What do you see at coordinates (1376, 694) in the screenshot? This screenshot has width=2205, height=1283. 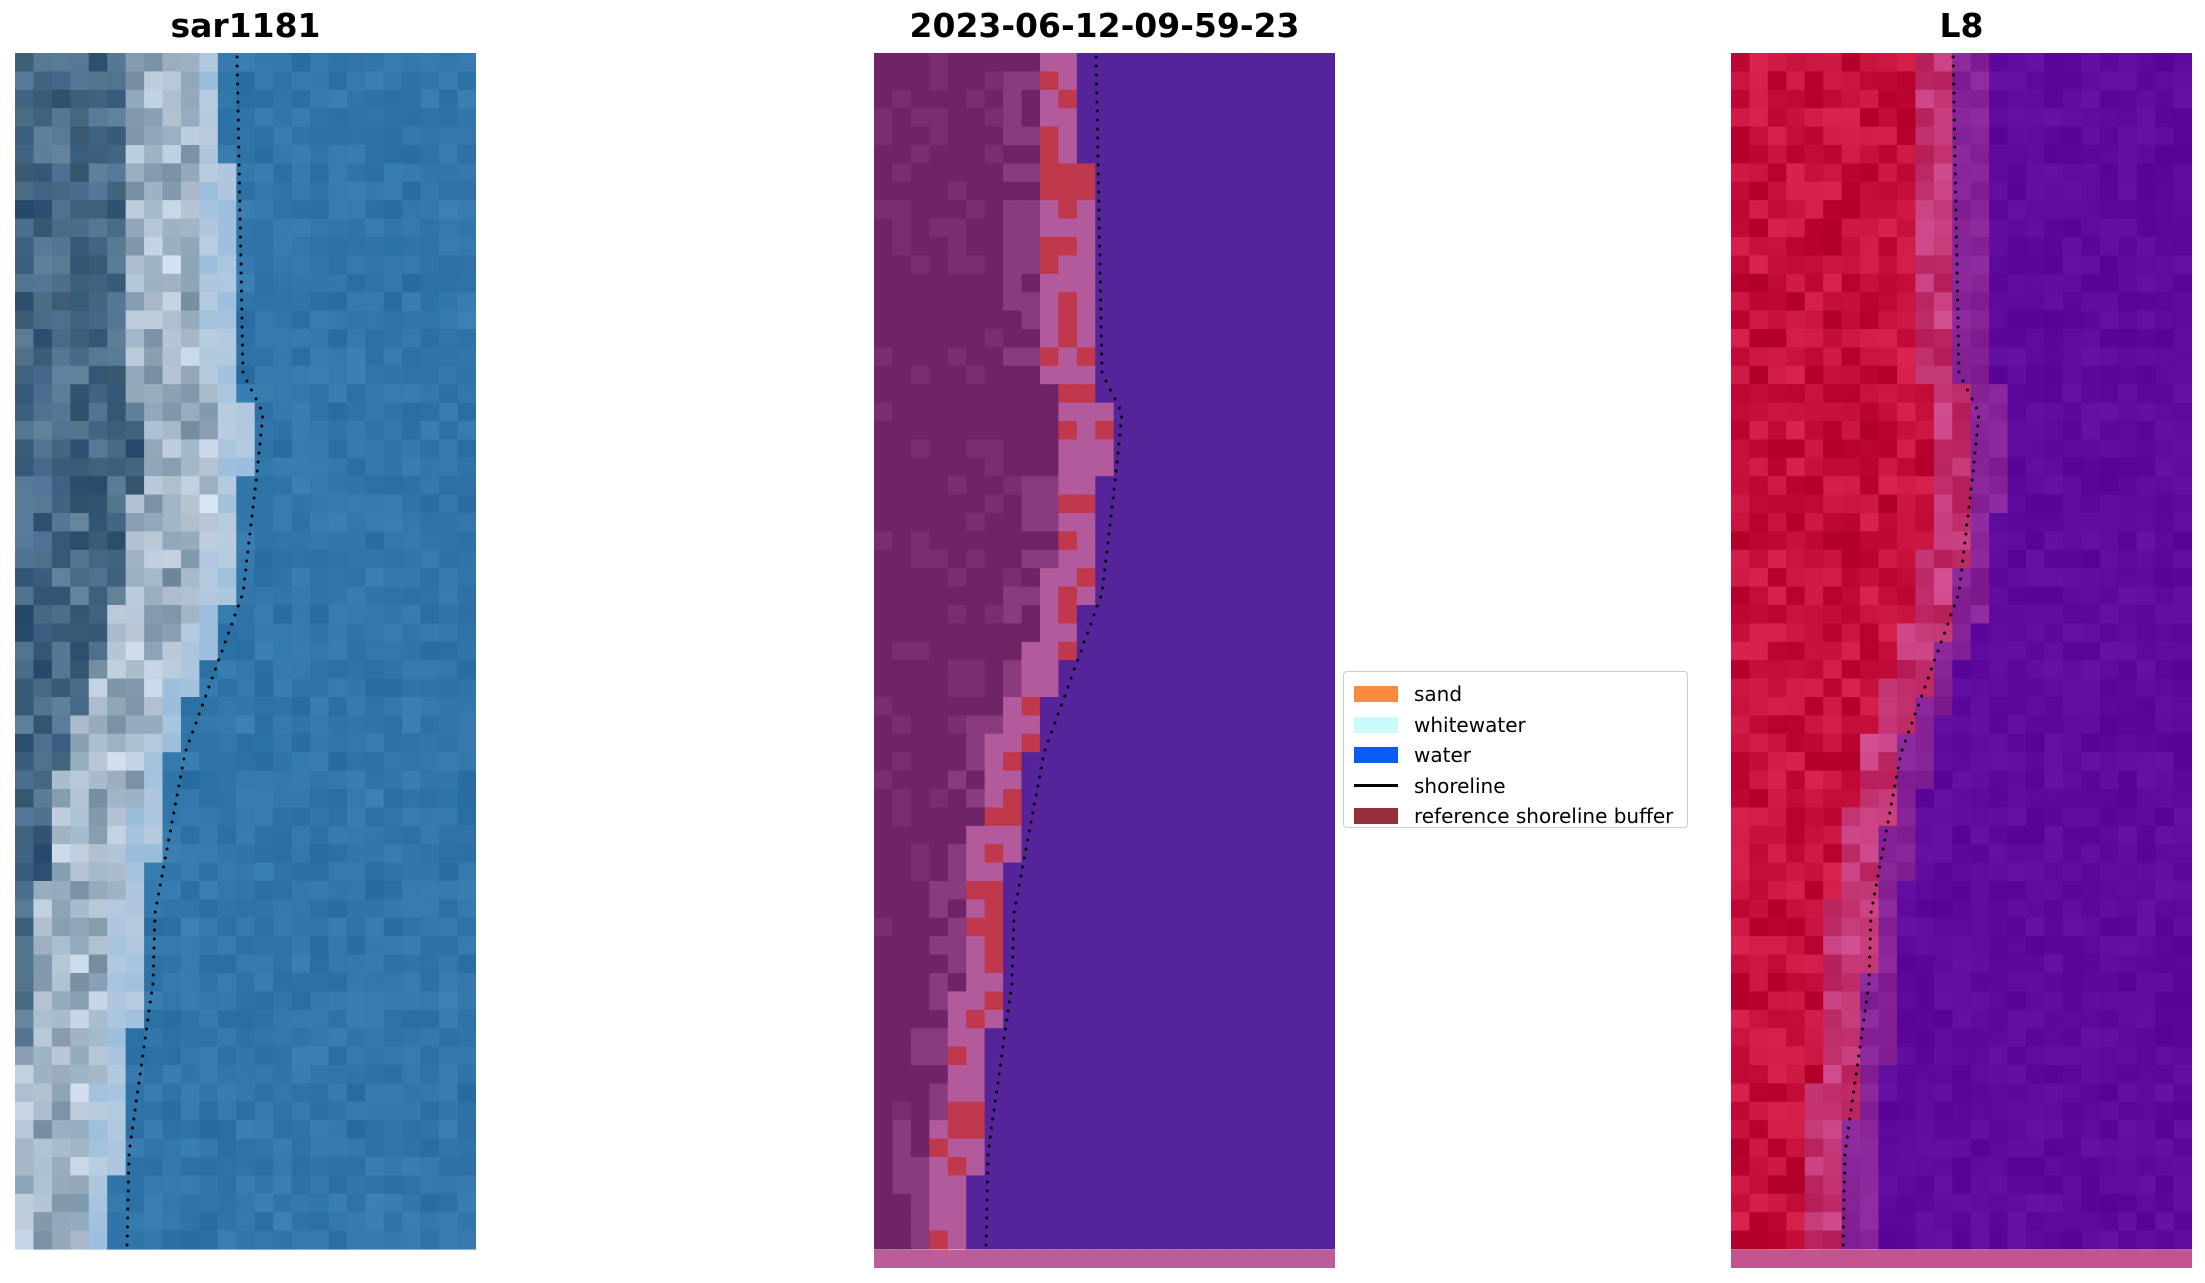 I see `legend-swatch-sand` at bounding box center [1376, 694].